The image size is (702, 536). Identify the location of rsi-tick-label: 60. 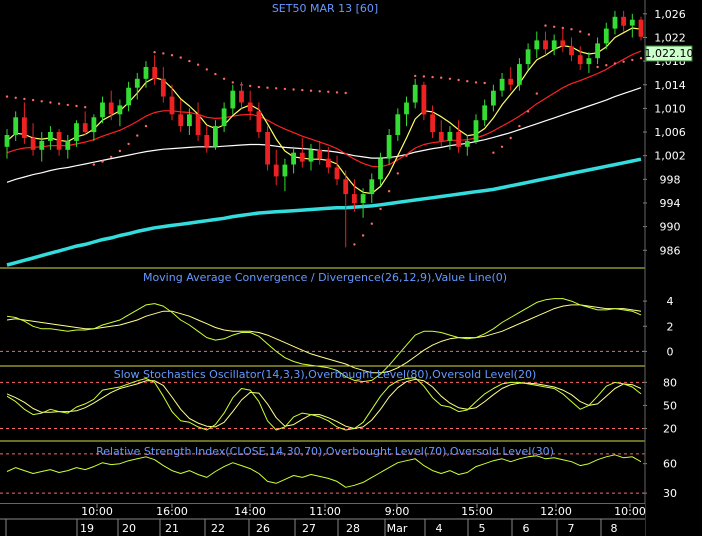
(670, 464).